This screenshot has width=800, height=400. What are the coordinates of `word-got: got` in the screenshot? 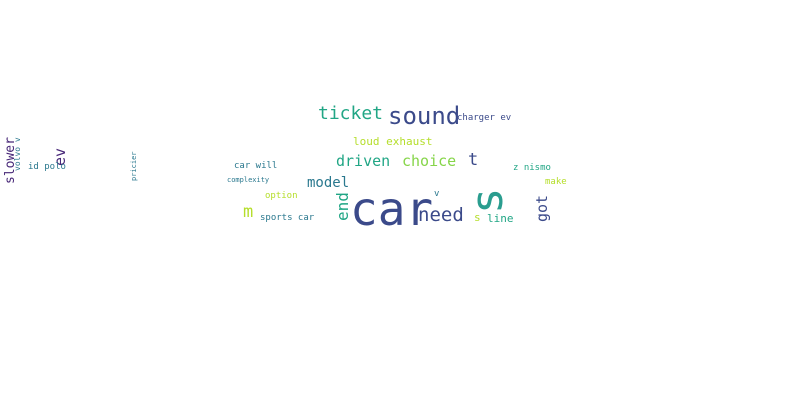 It's located at (542, 208).